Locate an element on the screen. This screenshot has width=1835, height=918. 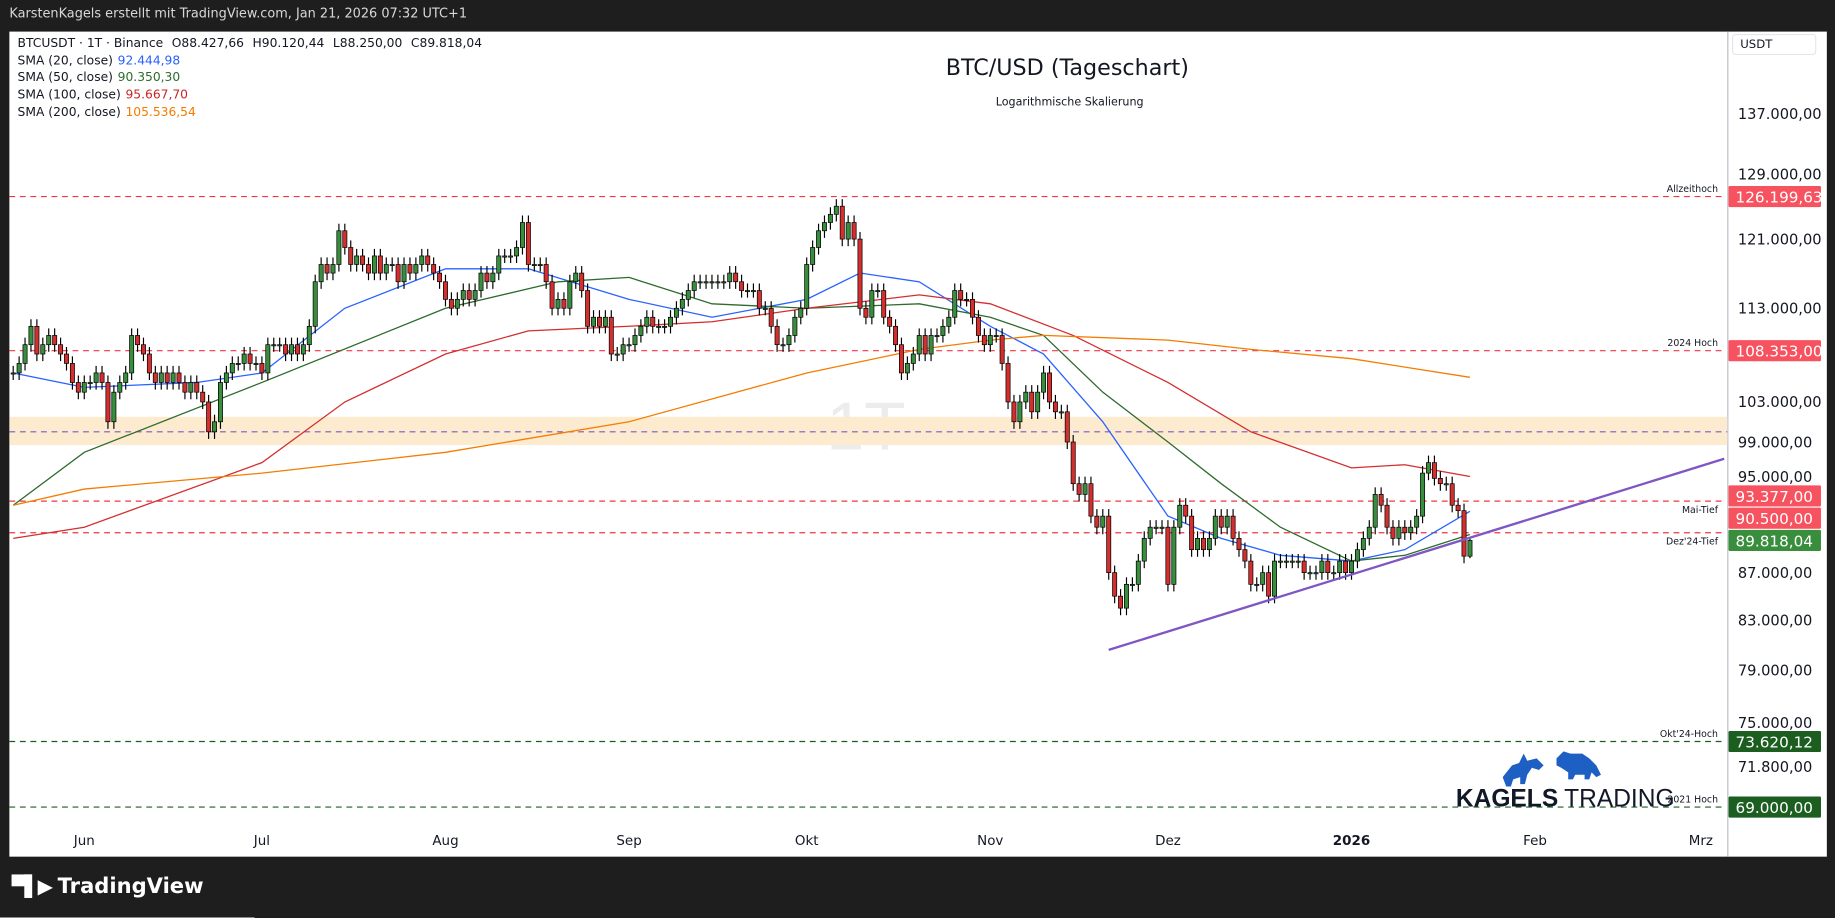
sma-value: 95.667,70 is located at coordinates (157, 94).